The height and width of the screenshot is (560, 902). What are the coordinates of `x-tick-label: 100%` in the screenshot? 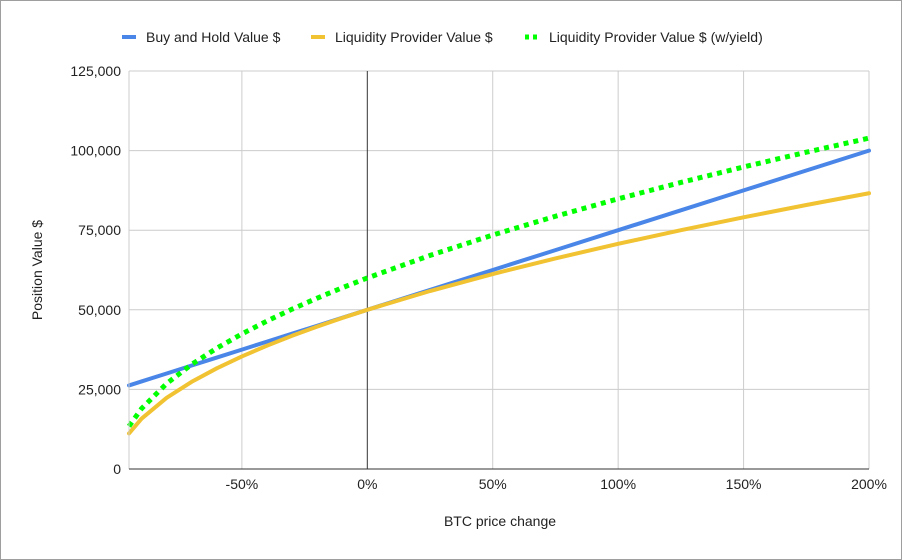 It's located at (618, 484).